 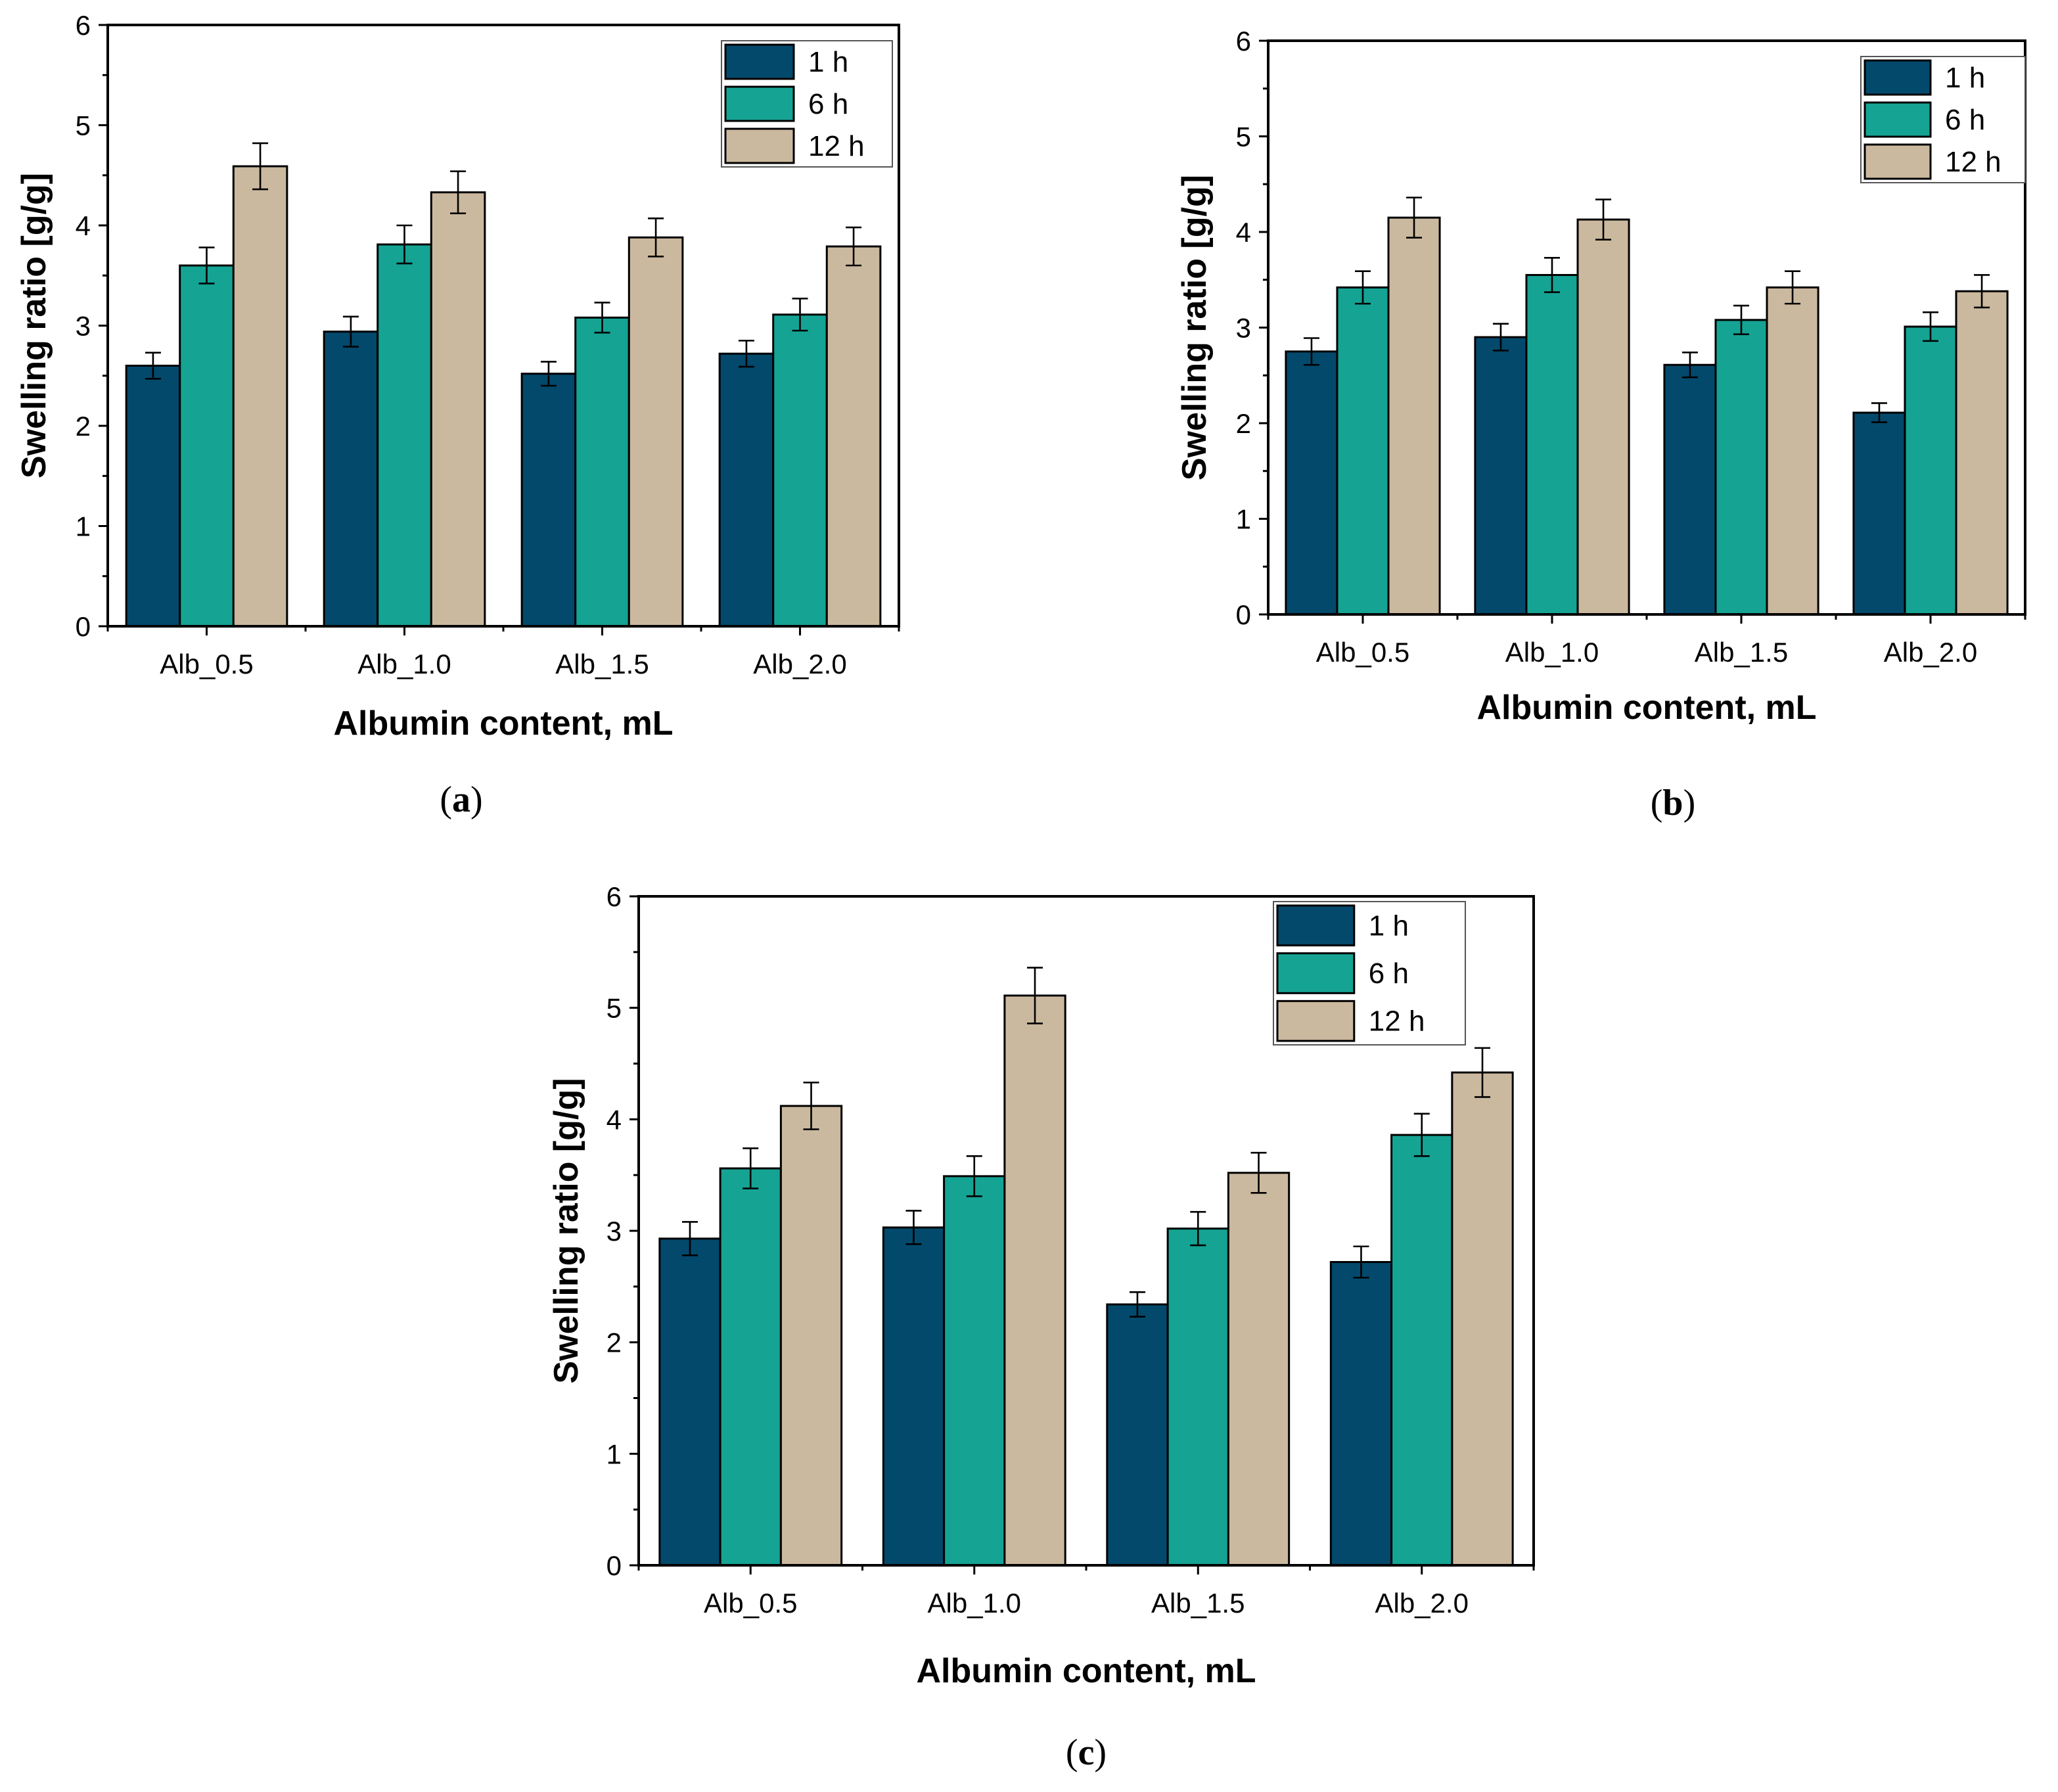 What do you see at coordinates (854, 436) in the screenshot?
I see `bar-a-12h-Alb_2.0` at bounding box center [854, 436].